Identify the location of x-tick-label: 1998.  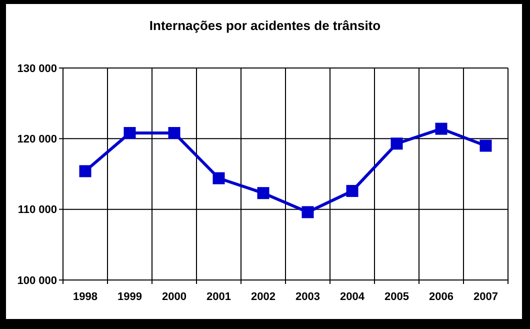
(85, 297).